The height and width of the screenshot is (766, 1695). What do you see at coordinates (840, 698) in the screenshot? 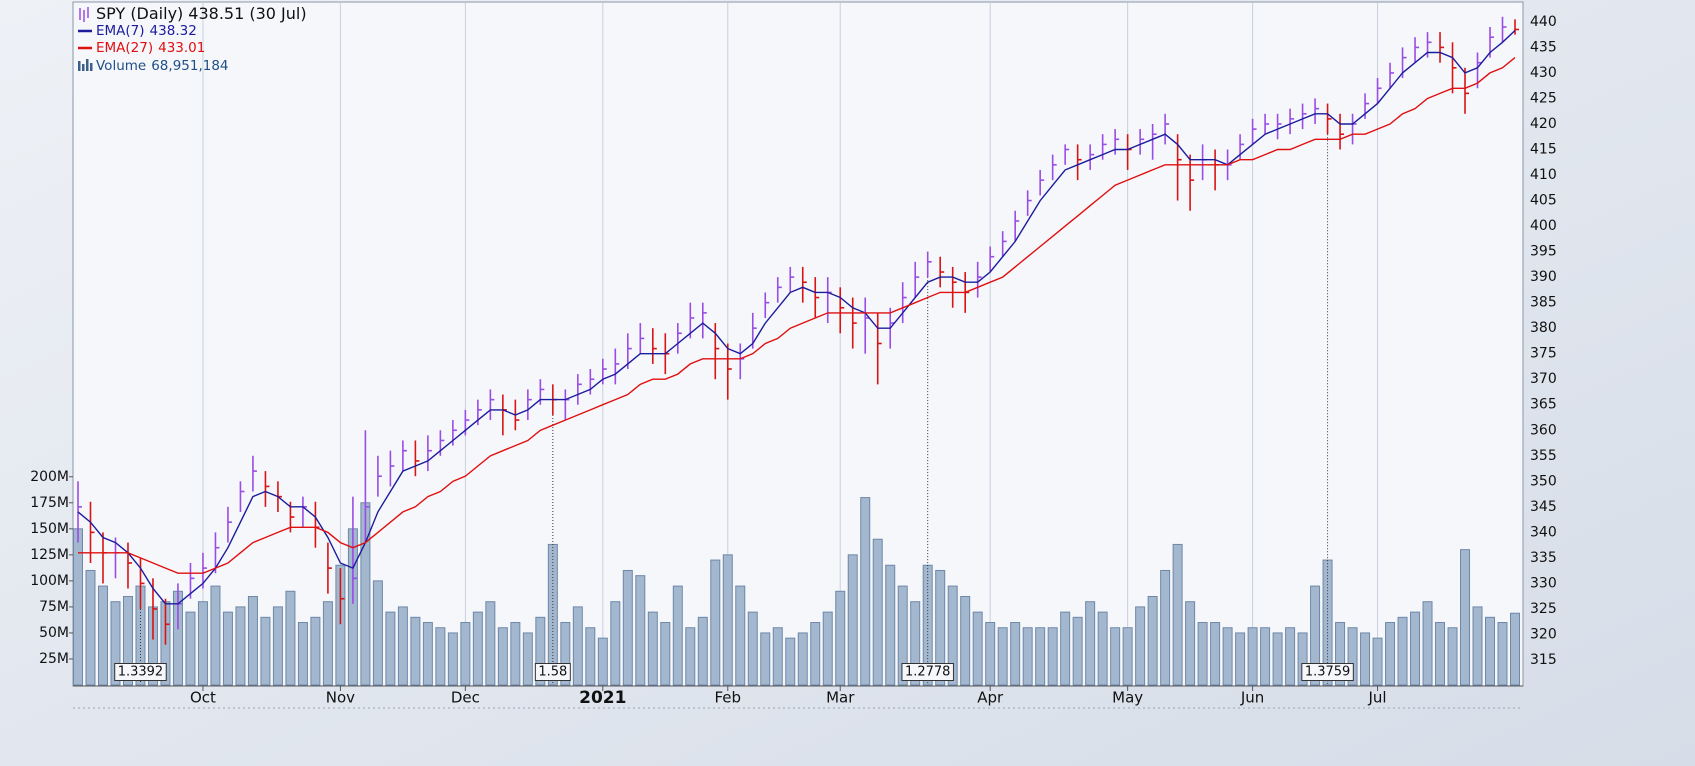
I see `x-tick-label: Mar` at bounding box center [840, 698].